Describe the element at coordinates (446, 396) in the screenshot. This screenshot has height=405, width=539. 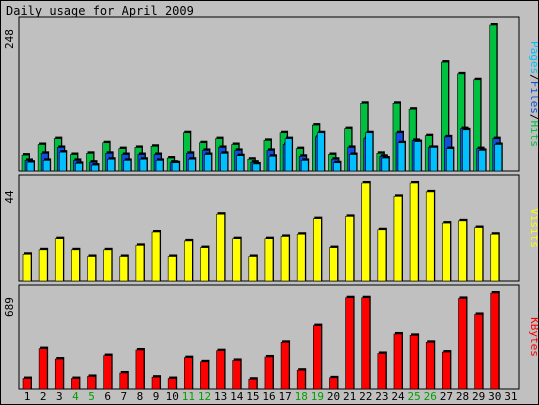
I see `x-tick-label-day-27: 27` at that location.